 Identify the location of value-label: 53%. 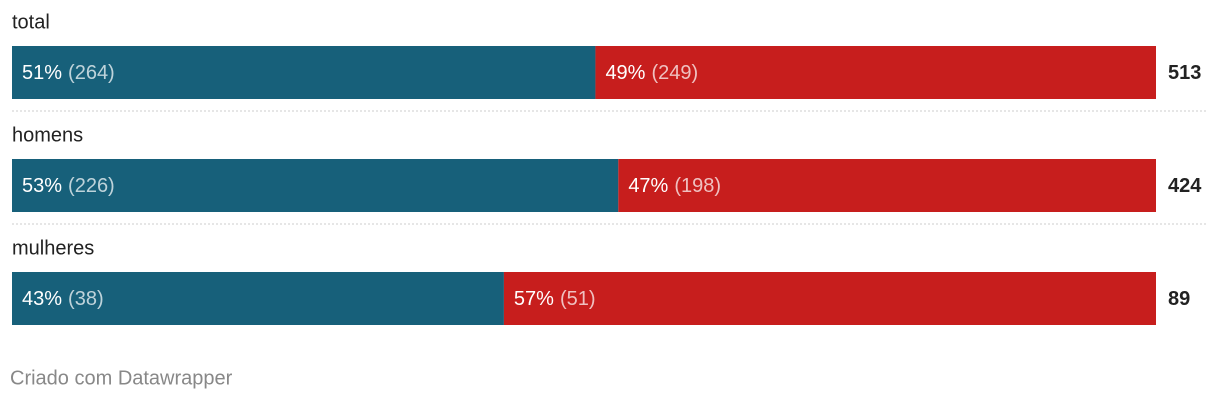
(42, 186).